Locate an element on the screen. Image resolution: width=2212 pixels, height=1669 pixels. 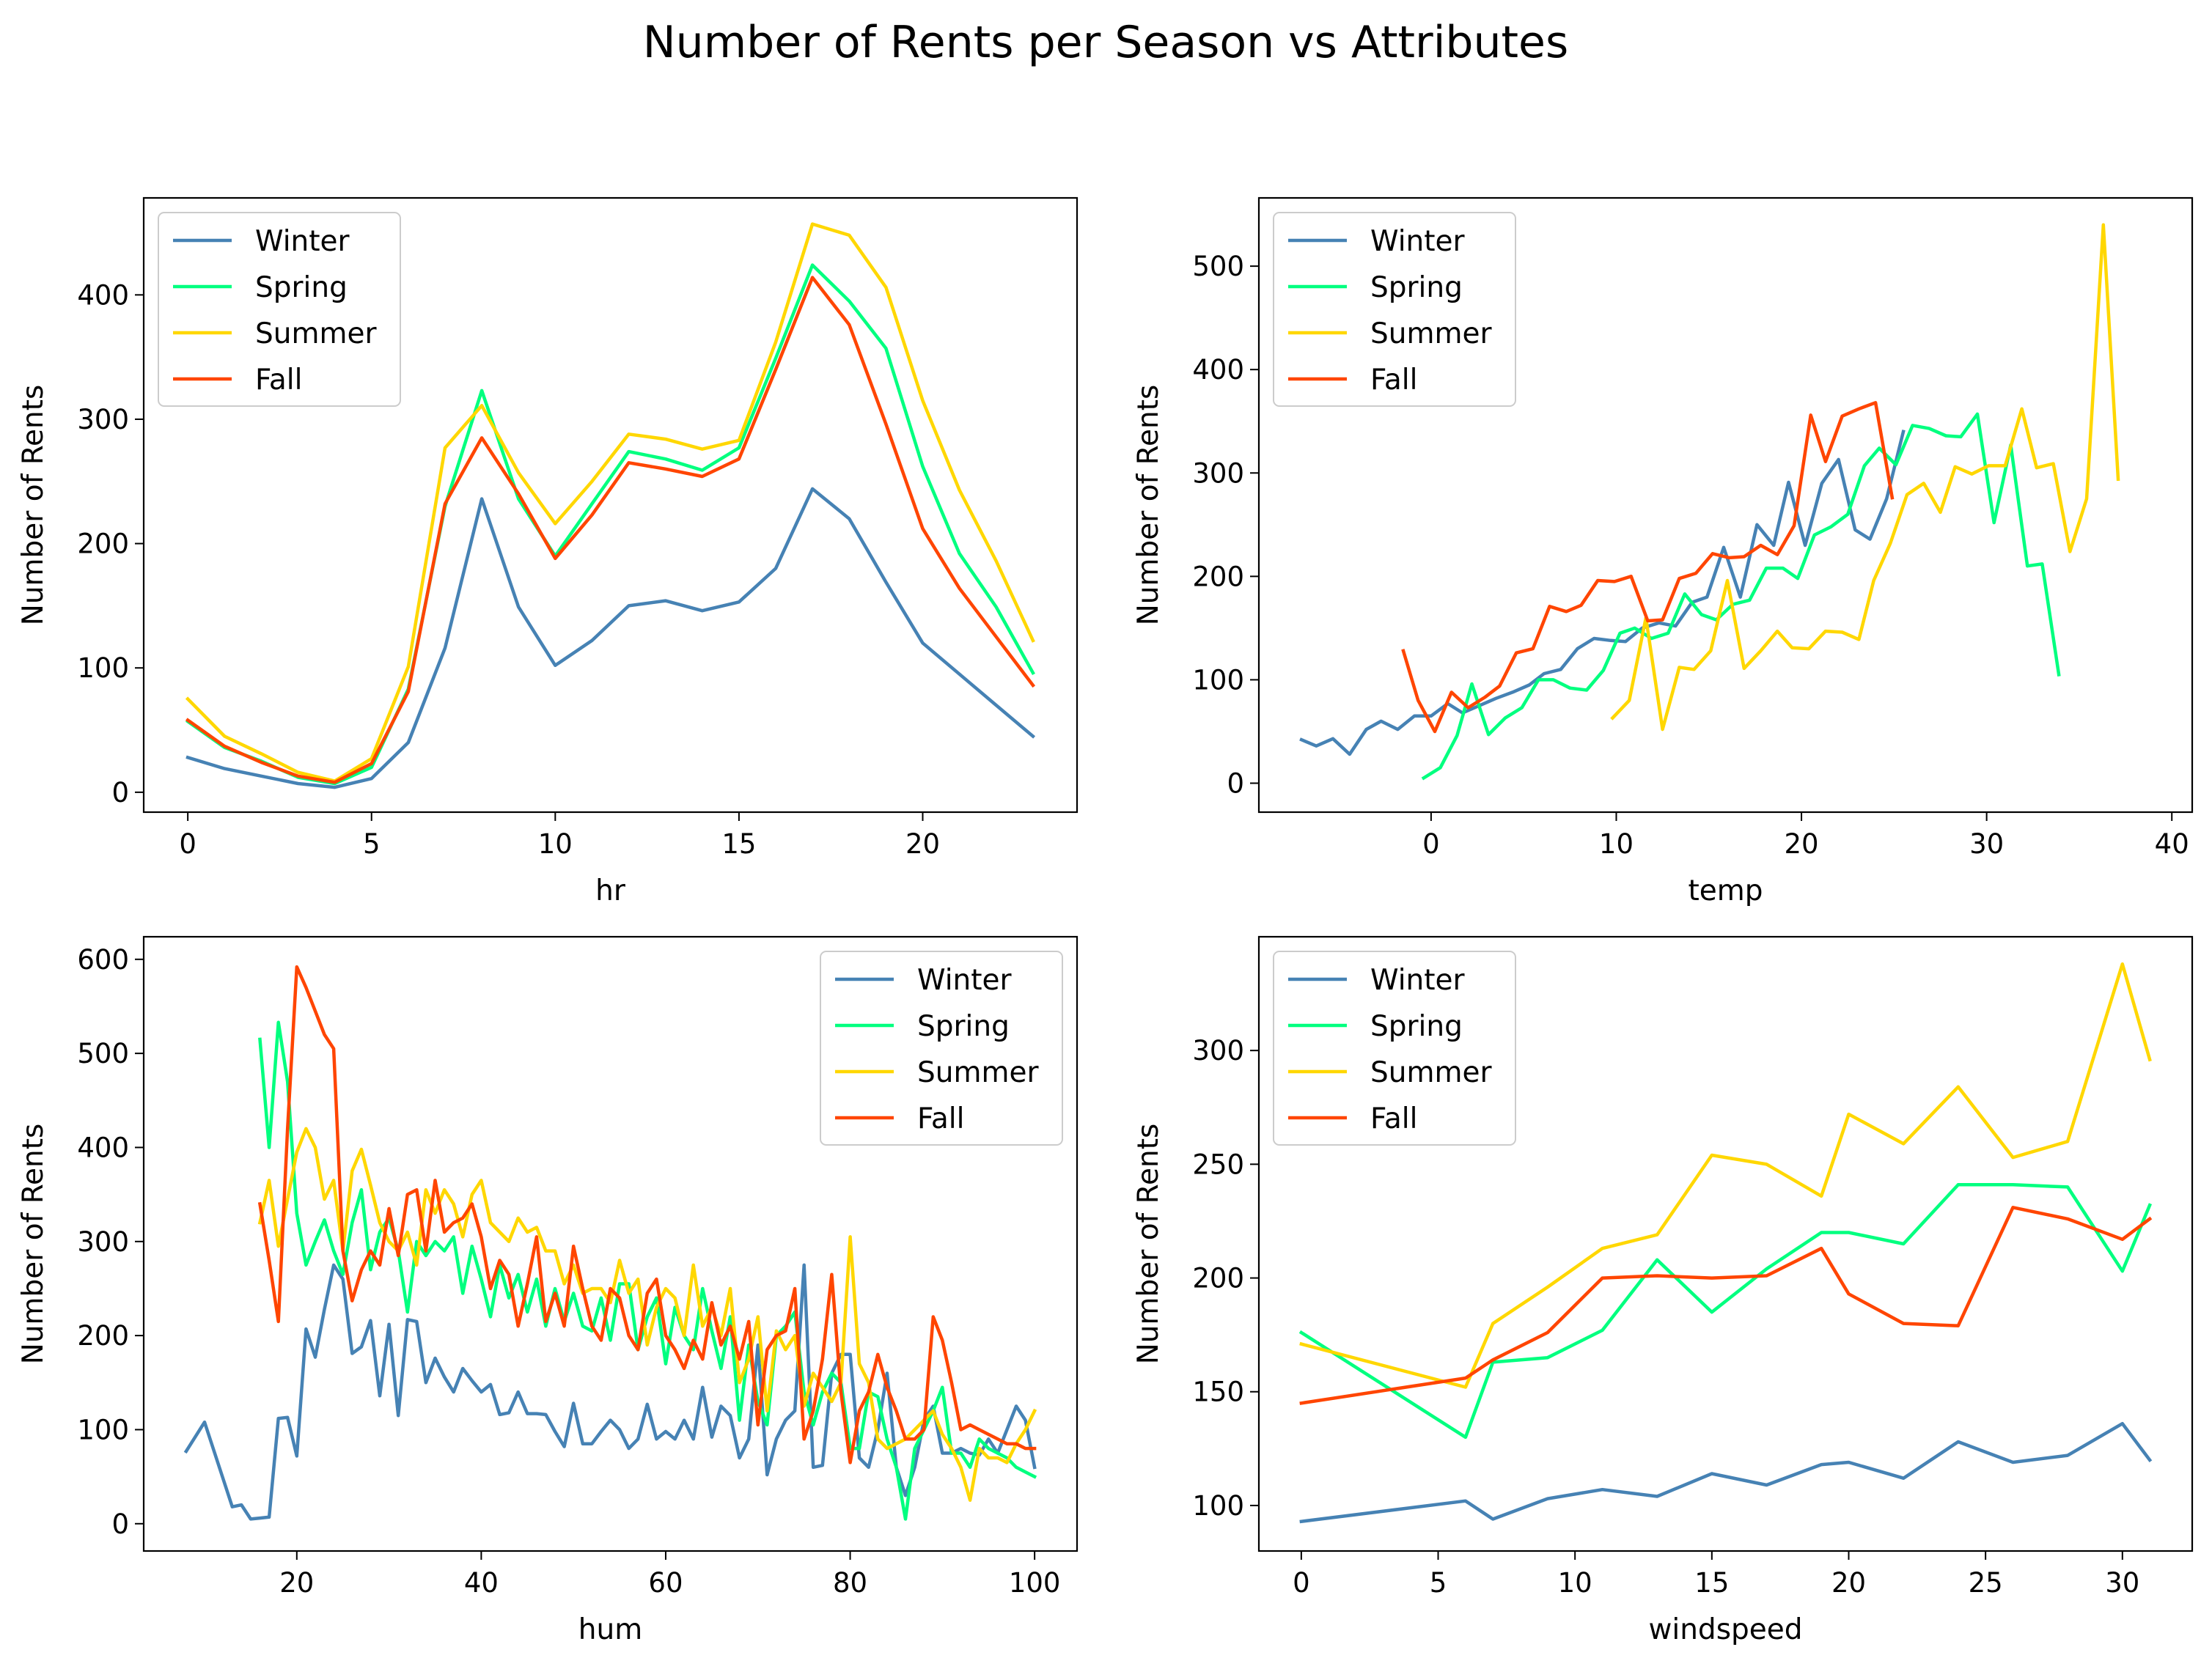
y-tick-label: 250 is located at coordinates (1218, 1164).